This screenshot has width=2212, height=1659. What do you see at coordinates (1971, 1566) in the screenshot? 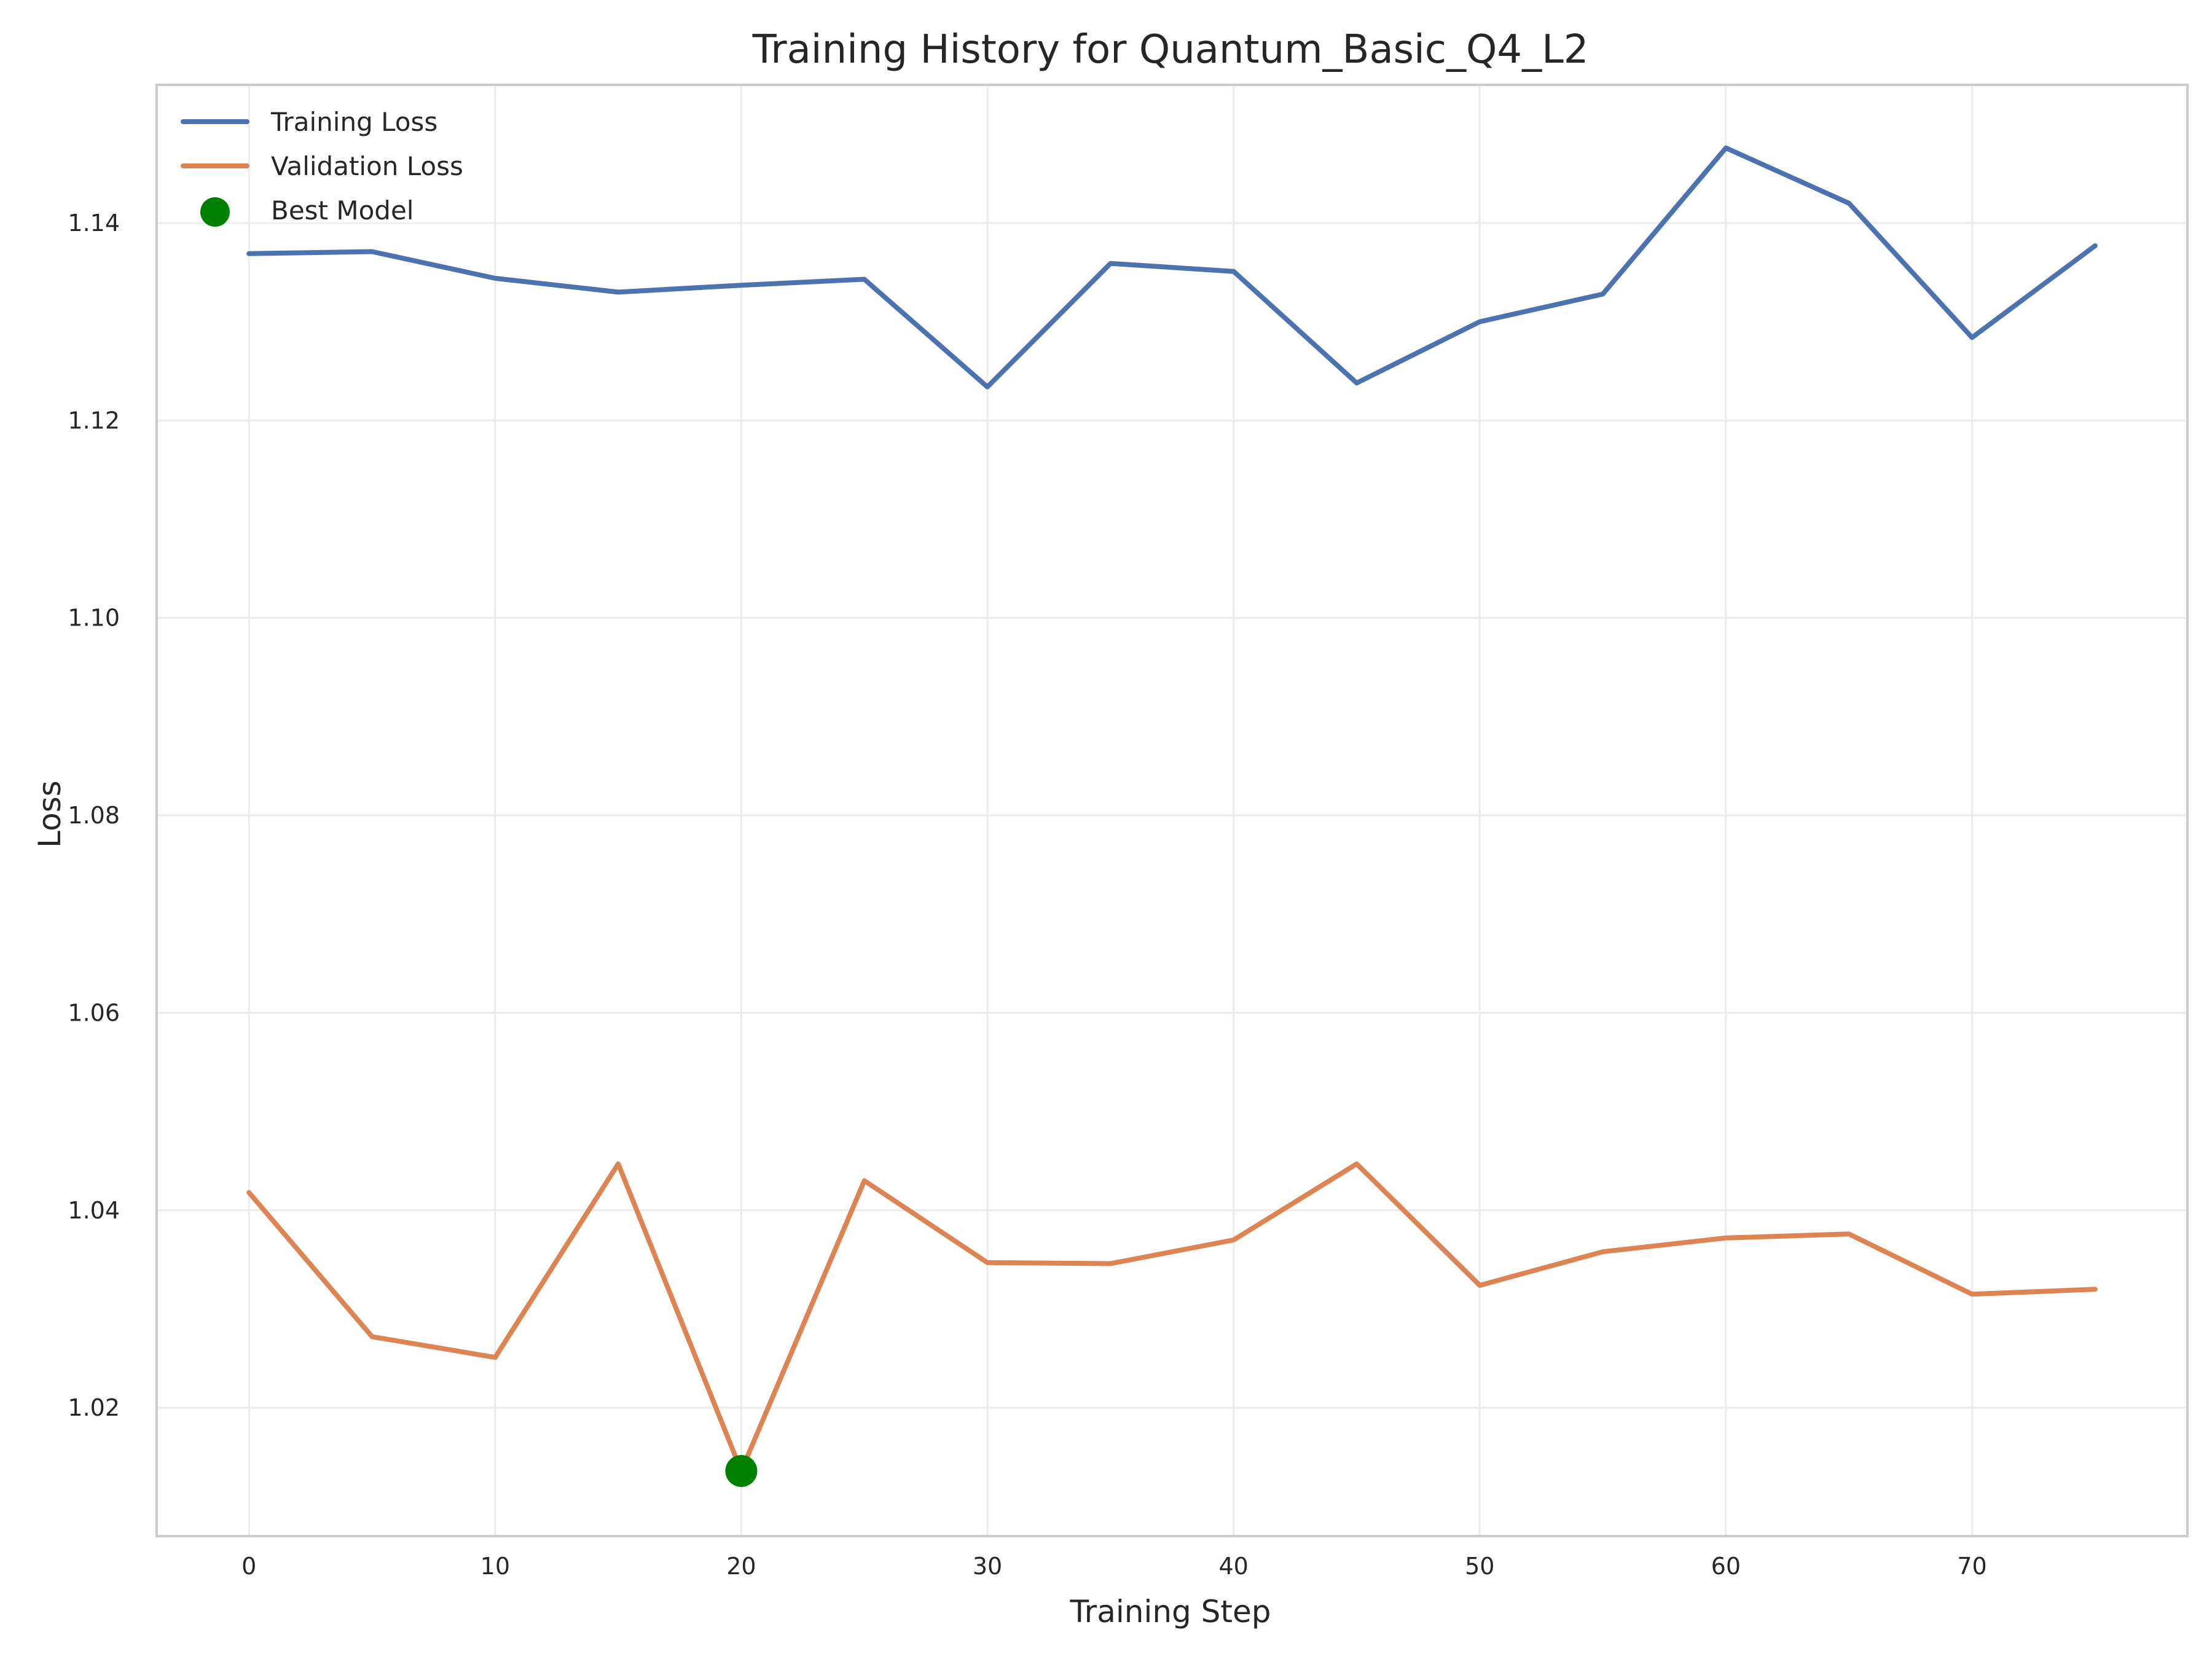
I see `x-tick-label: 70` at bounding box center [1971, 1566].